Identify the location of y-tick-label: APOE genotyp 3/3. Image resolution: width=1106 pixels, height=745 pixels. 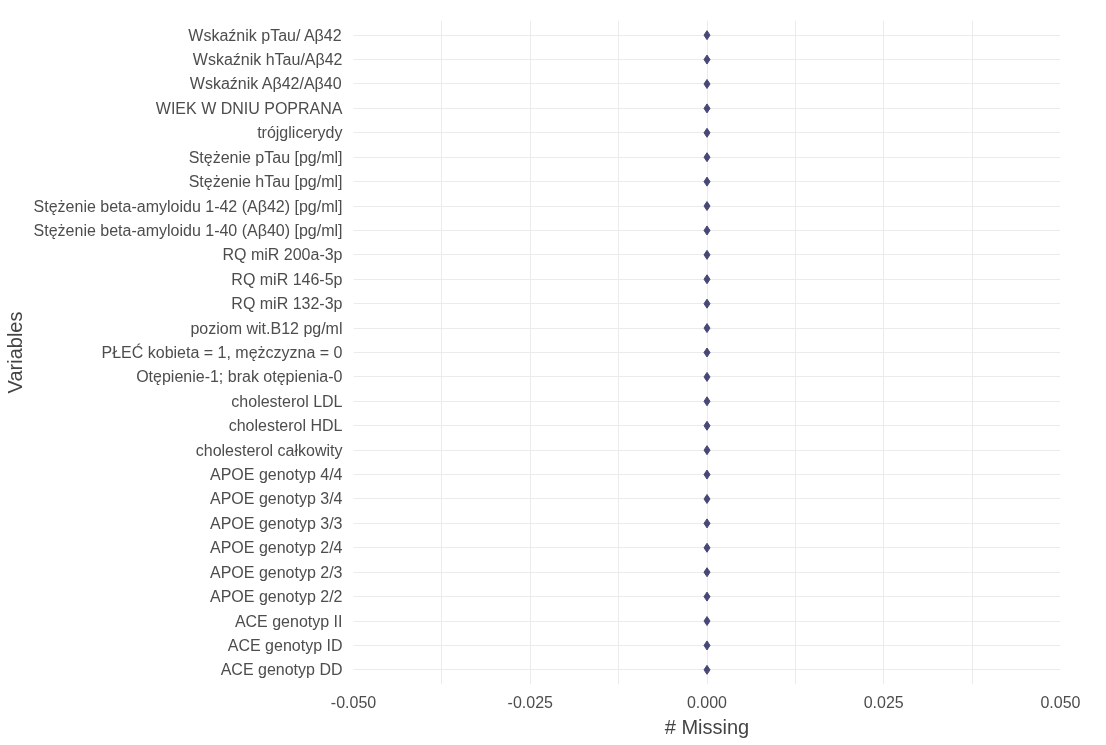
(276, 523).